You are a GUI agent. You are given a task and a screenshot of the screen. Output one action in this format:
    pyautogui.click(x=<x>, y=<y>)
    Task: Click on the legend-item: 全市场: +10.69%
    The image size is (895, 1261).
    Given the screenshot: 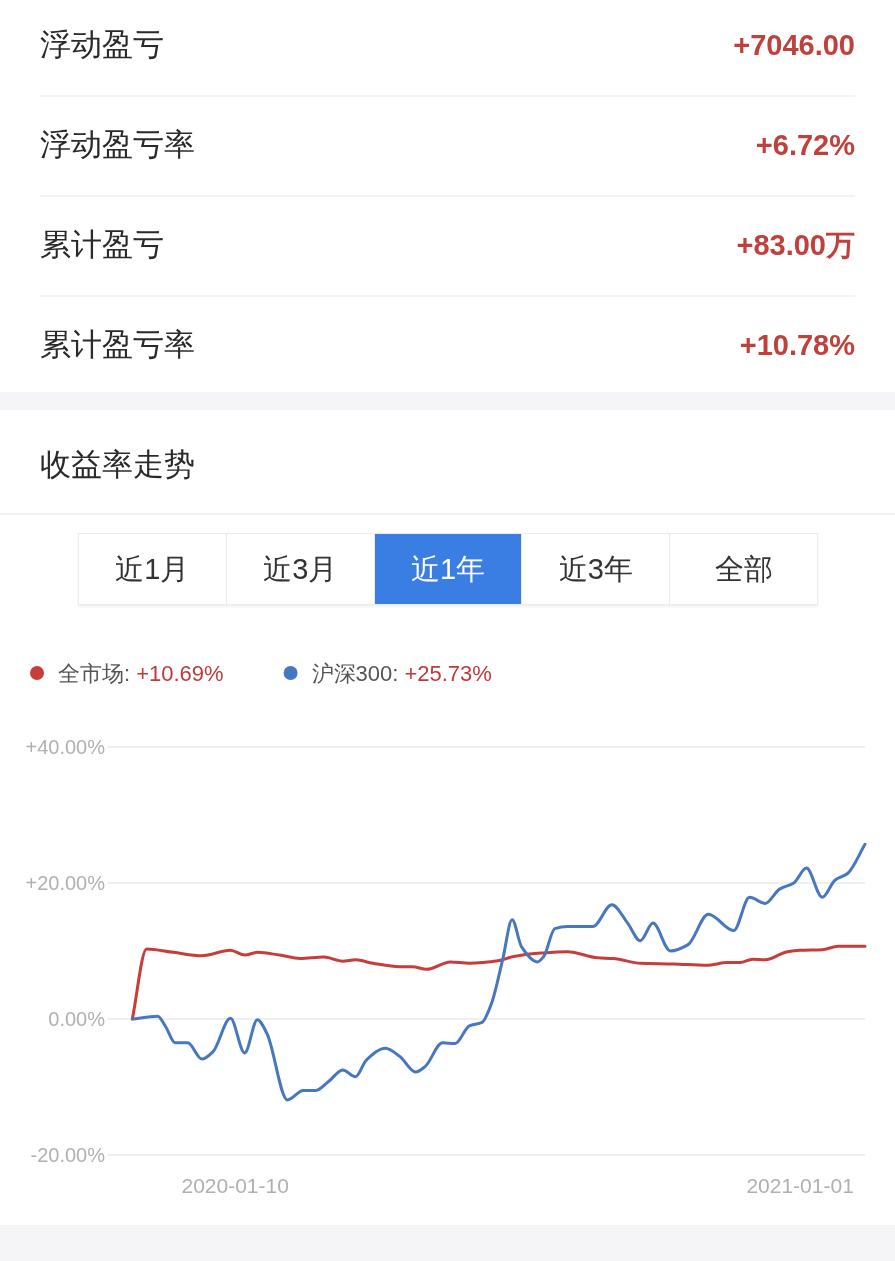 What is the action you would take?
    pyautogui.click(x=127, y=673)
    